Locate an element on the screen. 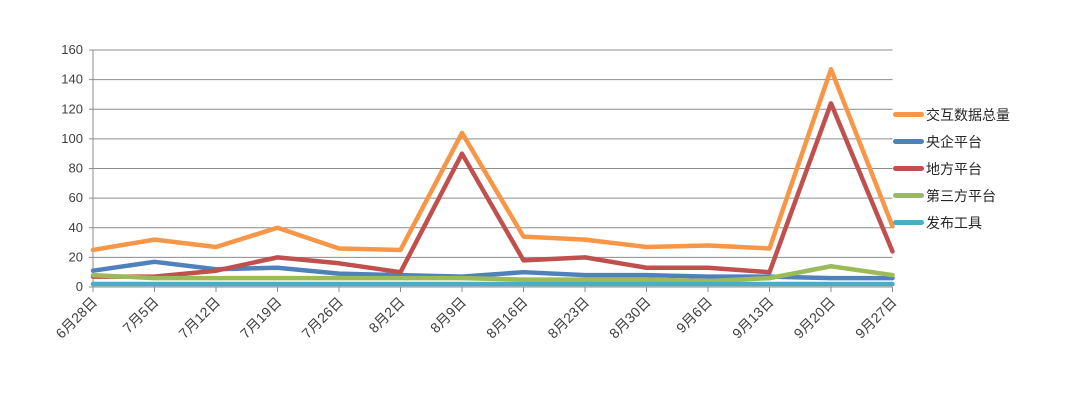 This screenshot has width=1075, height=413. svg-text: 20 is located at coordinates (76, 256).